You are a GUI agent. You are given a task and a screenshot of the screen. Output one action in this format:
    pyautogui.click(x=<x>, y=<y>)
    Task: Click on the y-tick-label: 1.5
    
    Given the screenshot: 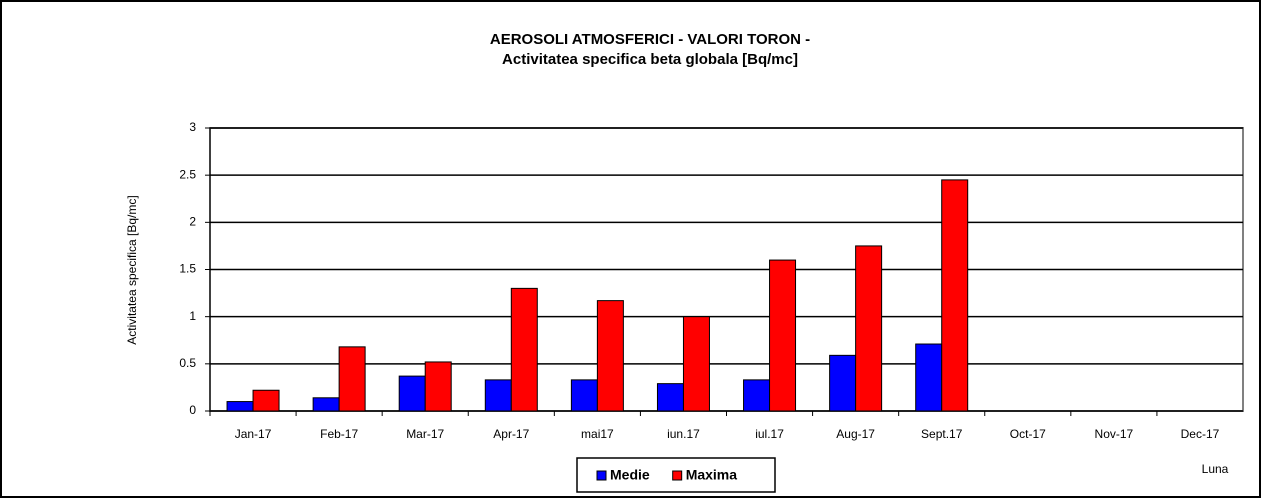 What is the action you would take?
    pyautogui.click(x=187, y=269)
    